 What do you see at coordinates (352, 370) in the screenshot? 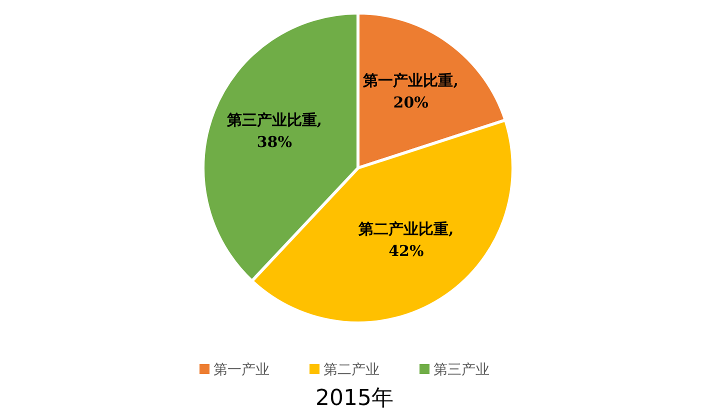
I see `legend-label: 第二产业` at bounding box center [352, 370].